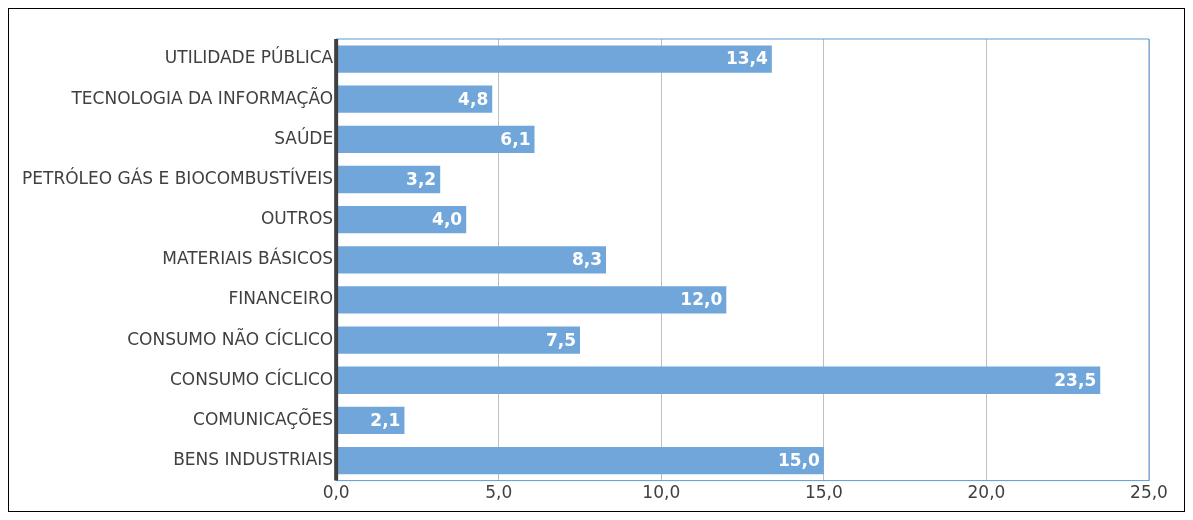 The image size is (1193, 520). I want to click on data-label: 4,0, so click(447, 219).